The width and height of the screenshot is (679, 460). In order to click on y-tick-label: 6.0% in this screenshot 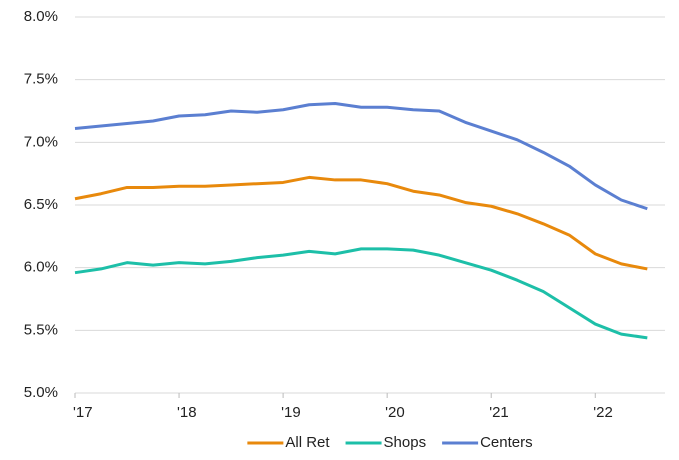, I will do `click(41, 267)`.